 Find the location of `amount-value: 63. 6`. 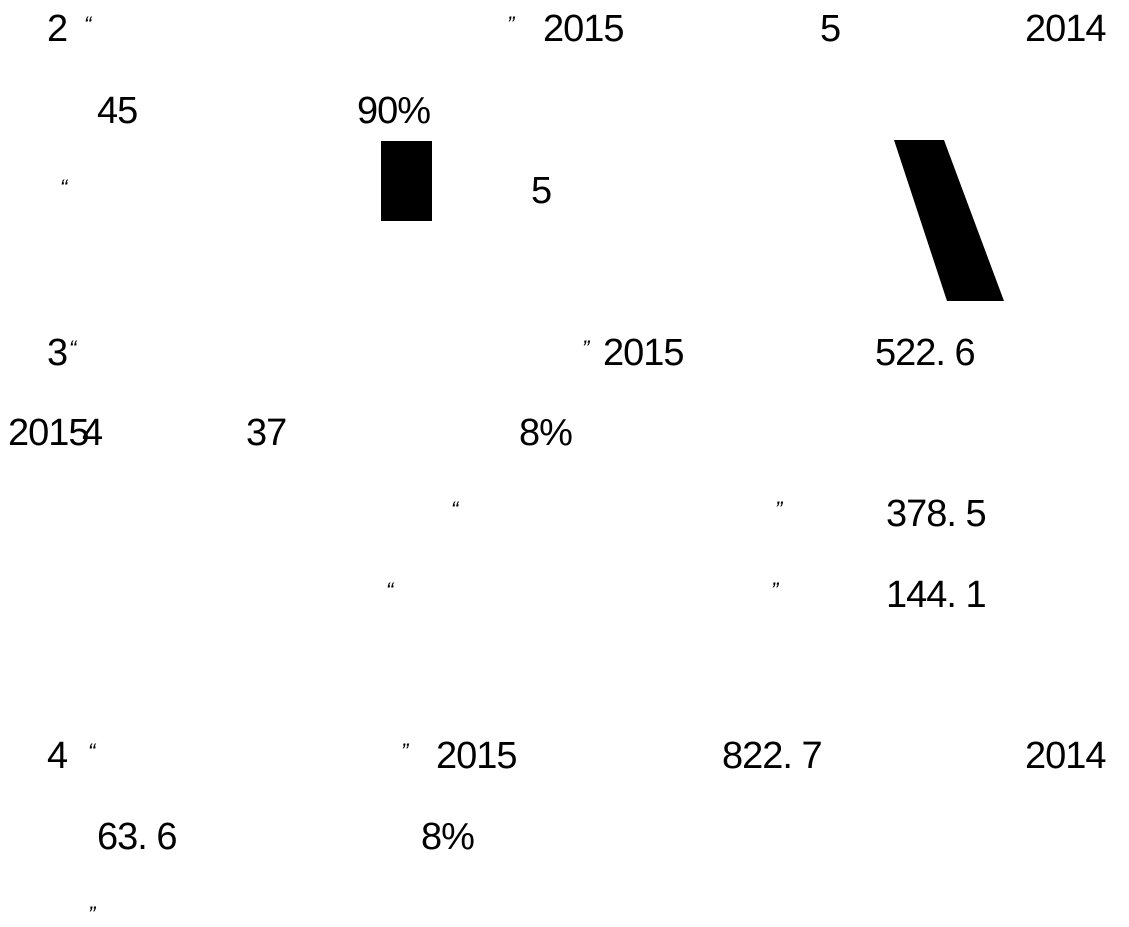

amount-value: 63. 6 is located at coordinates (137, 837).